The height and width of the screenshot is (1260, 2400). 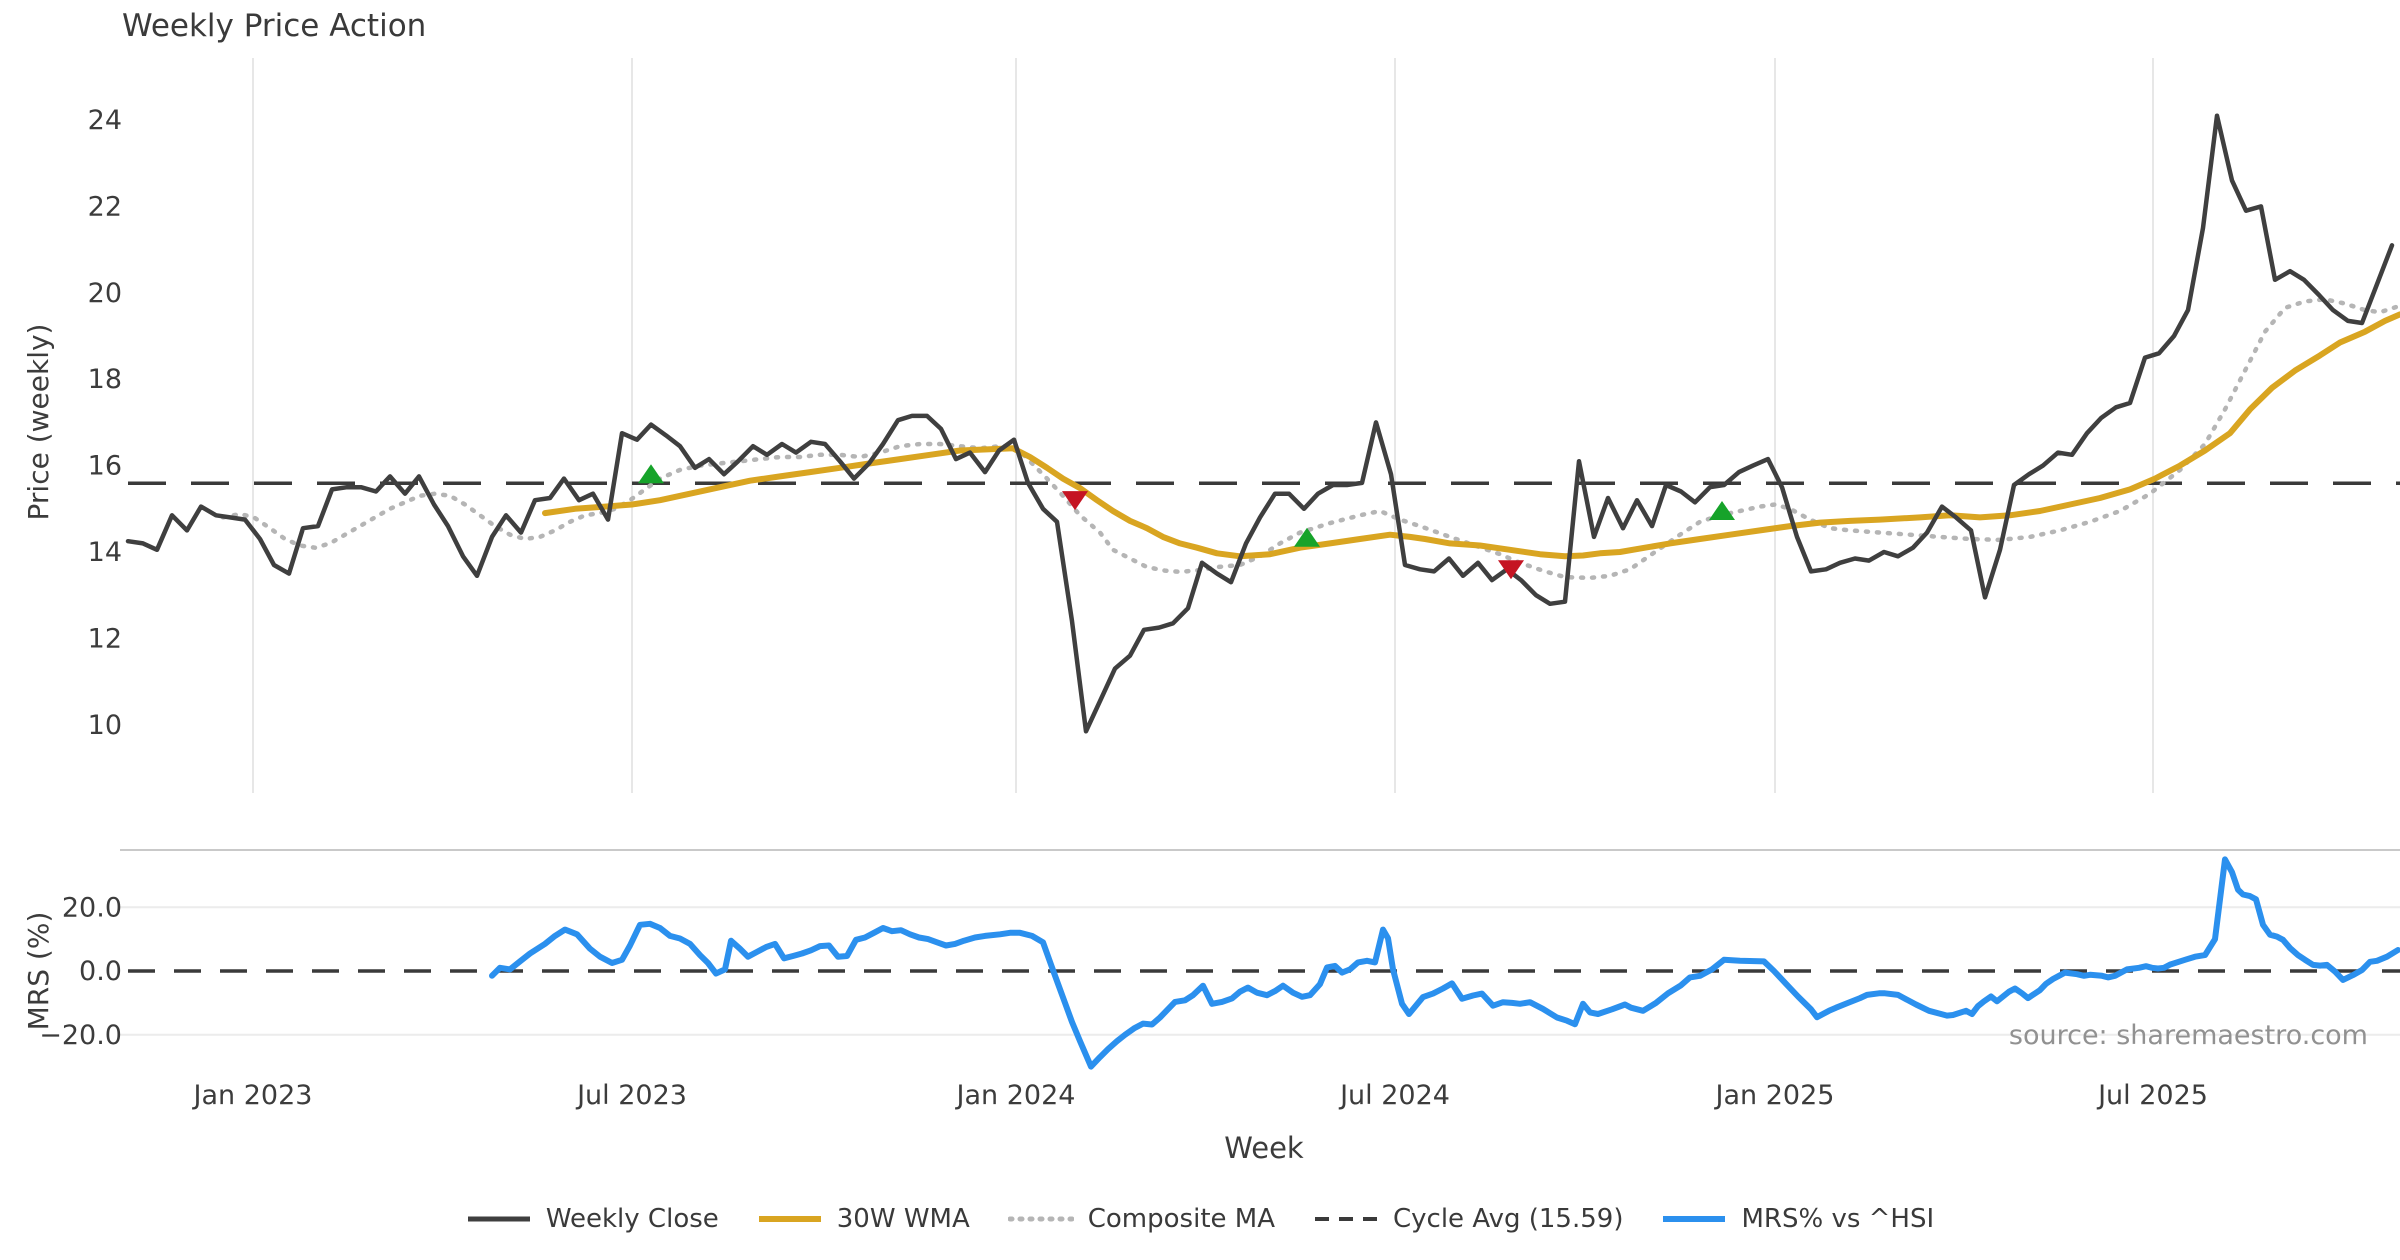 I want to click on mrs-ytick: 20.0, so click(x=92, y=907).